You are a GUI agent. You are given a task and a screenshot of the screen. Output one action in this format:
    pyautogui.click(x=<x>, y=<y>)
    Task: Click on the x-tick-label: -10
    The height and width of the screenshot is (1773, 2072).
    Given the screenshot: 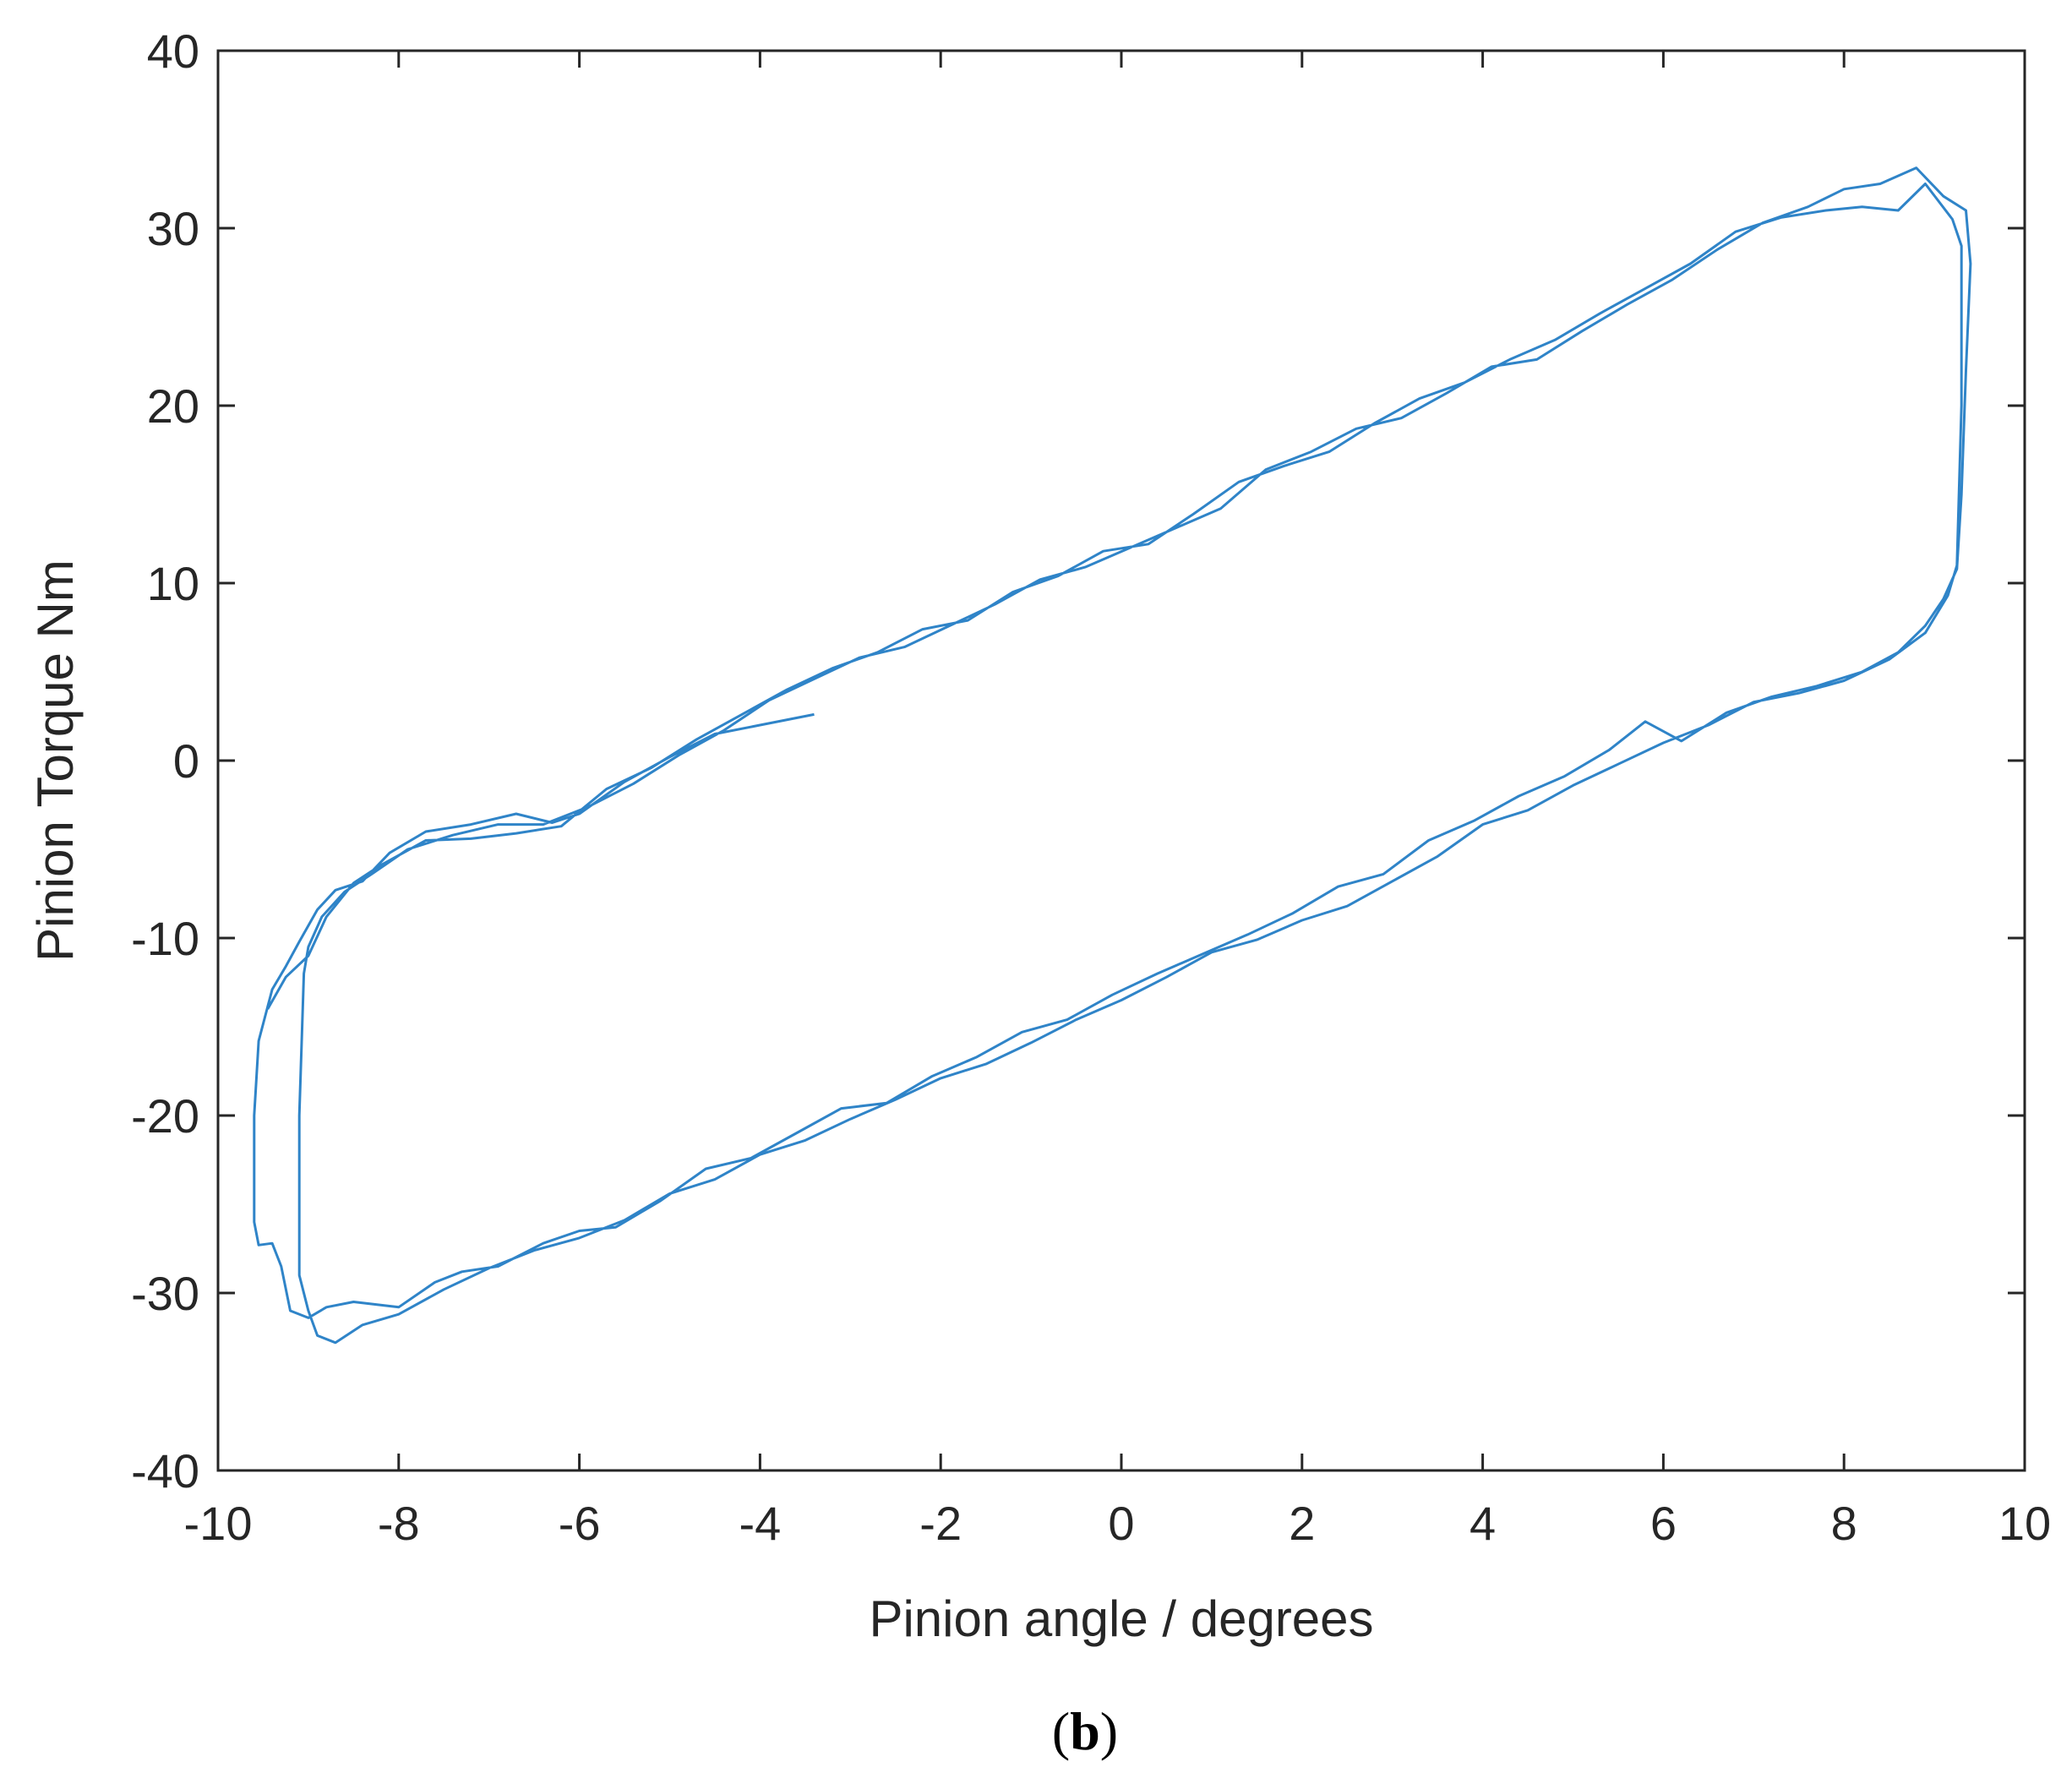 What is the action you would take?
    pyautogui.click(x=218, y=1523)
    